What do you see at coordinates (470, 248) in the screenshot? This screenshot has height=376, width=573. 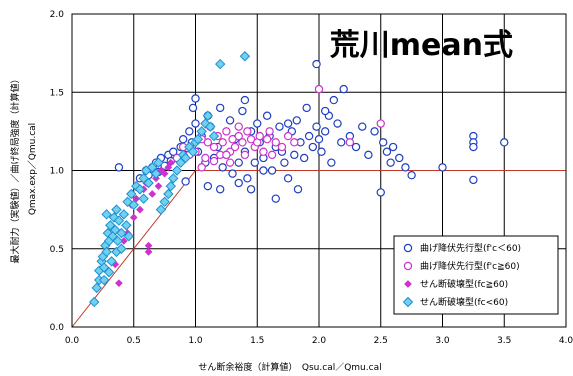 I see `legend-label: 曲げ降伏先行型(f'c＜60)` at bounding box center [470, 248].